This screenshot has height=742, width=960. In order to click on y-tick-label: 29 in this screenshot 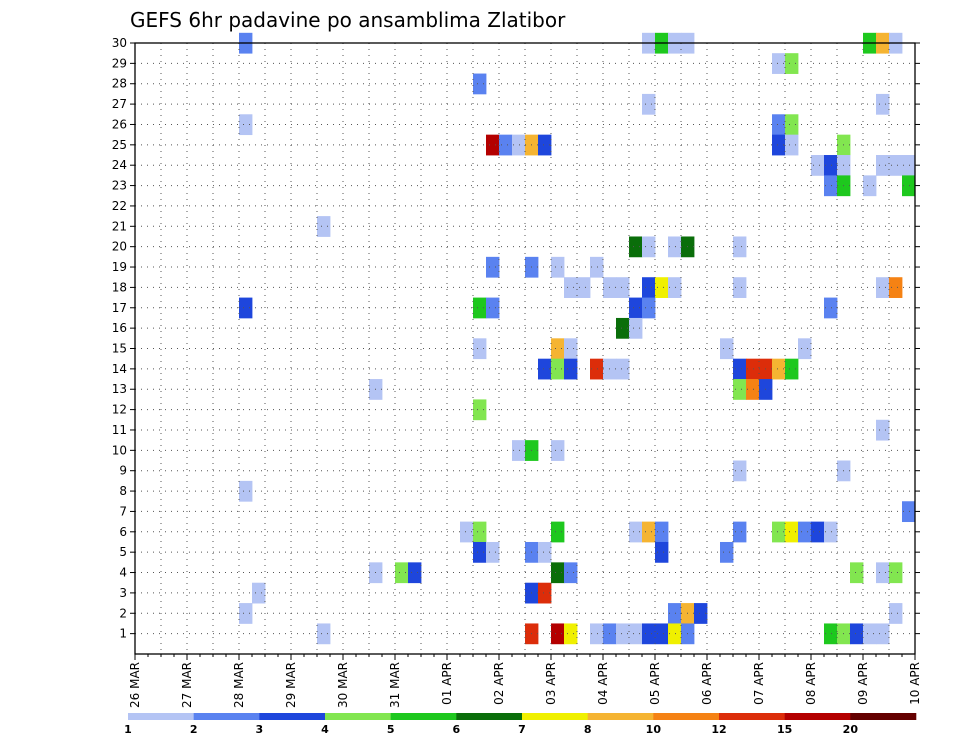, I will do `click(119, 63)`.